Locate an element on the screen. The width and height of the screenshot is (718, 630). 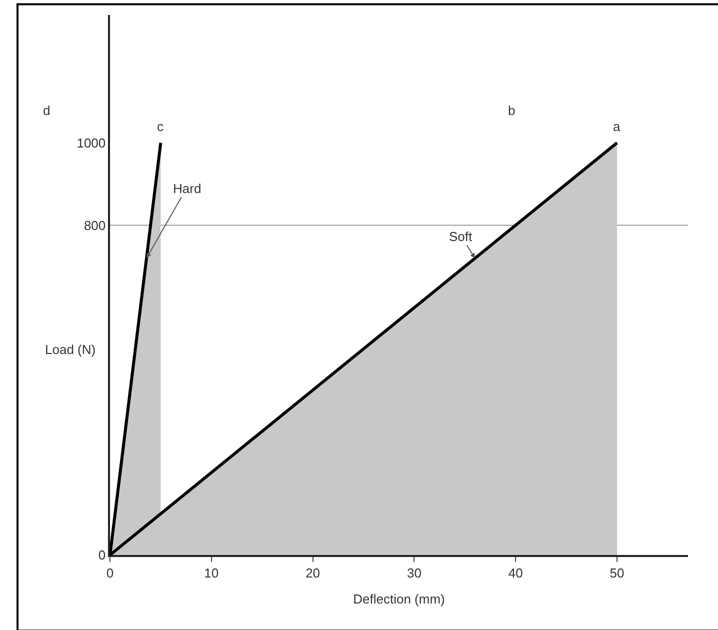
y-tick-label: 1000 is located at coordinates (91, 142).